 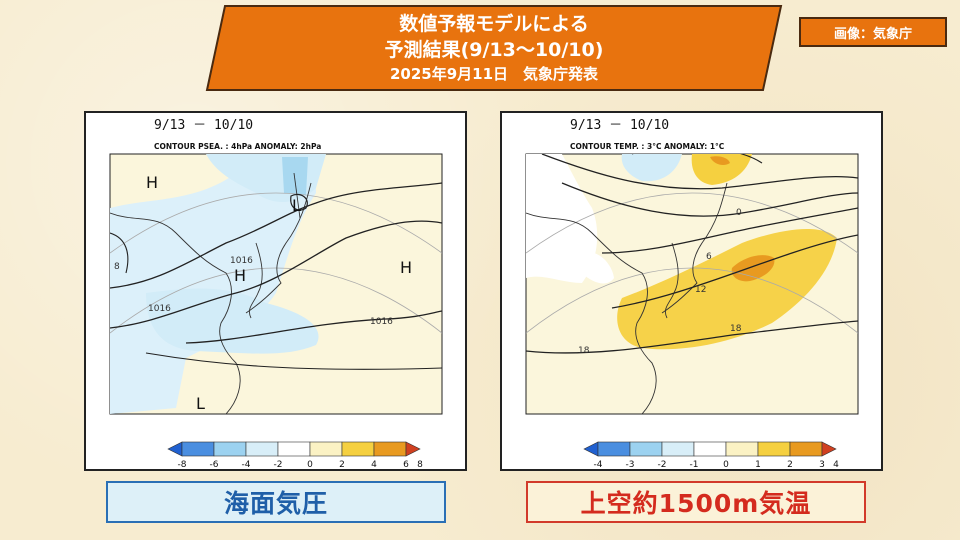 I want to click on right-isotherm-label-0: 0, so click(x=739, y=213).